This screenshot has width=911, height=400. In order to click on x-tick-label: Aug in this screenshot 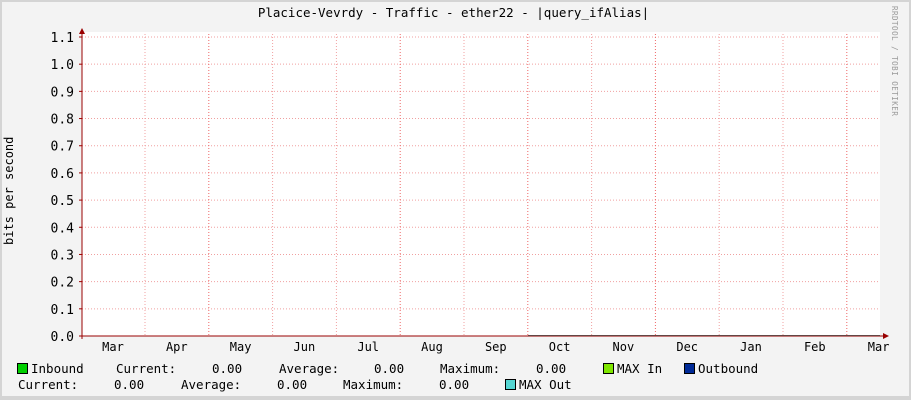, I will do `click(432, 347)`.